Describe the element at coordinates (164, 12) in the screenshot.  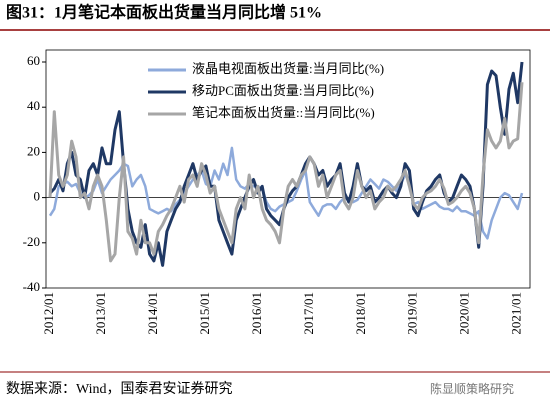
I see `chart-title: 图31：1月笔记本面板出货量当月同比增 51%` at that location.